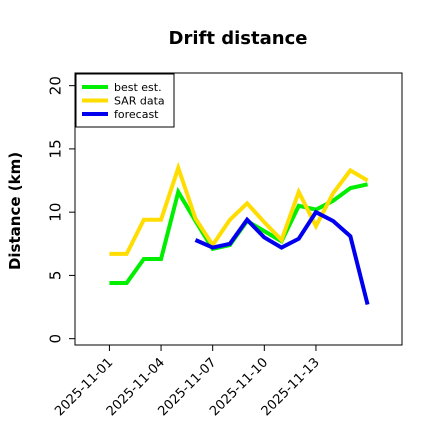  Describe the element at coordinates (239, 208) in the screenshot. I see `series-line-sar-data` at that location.